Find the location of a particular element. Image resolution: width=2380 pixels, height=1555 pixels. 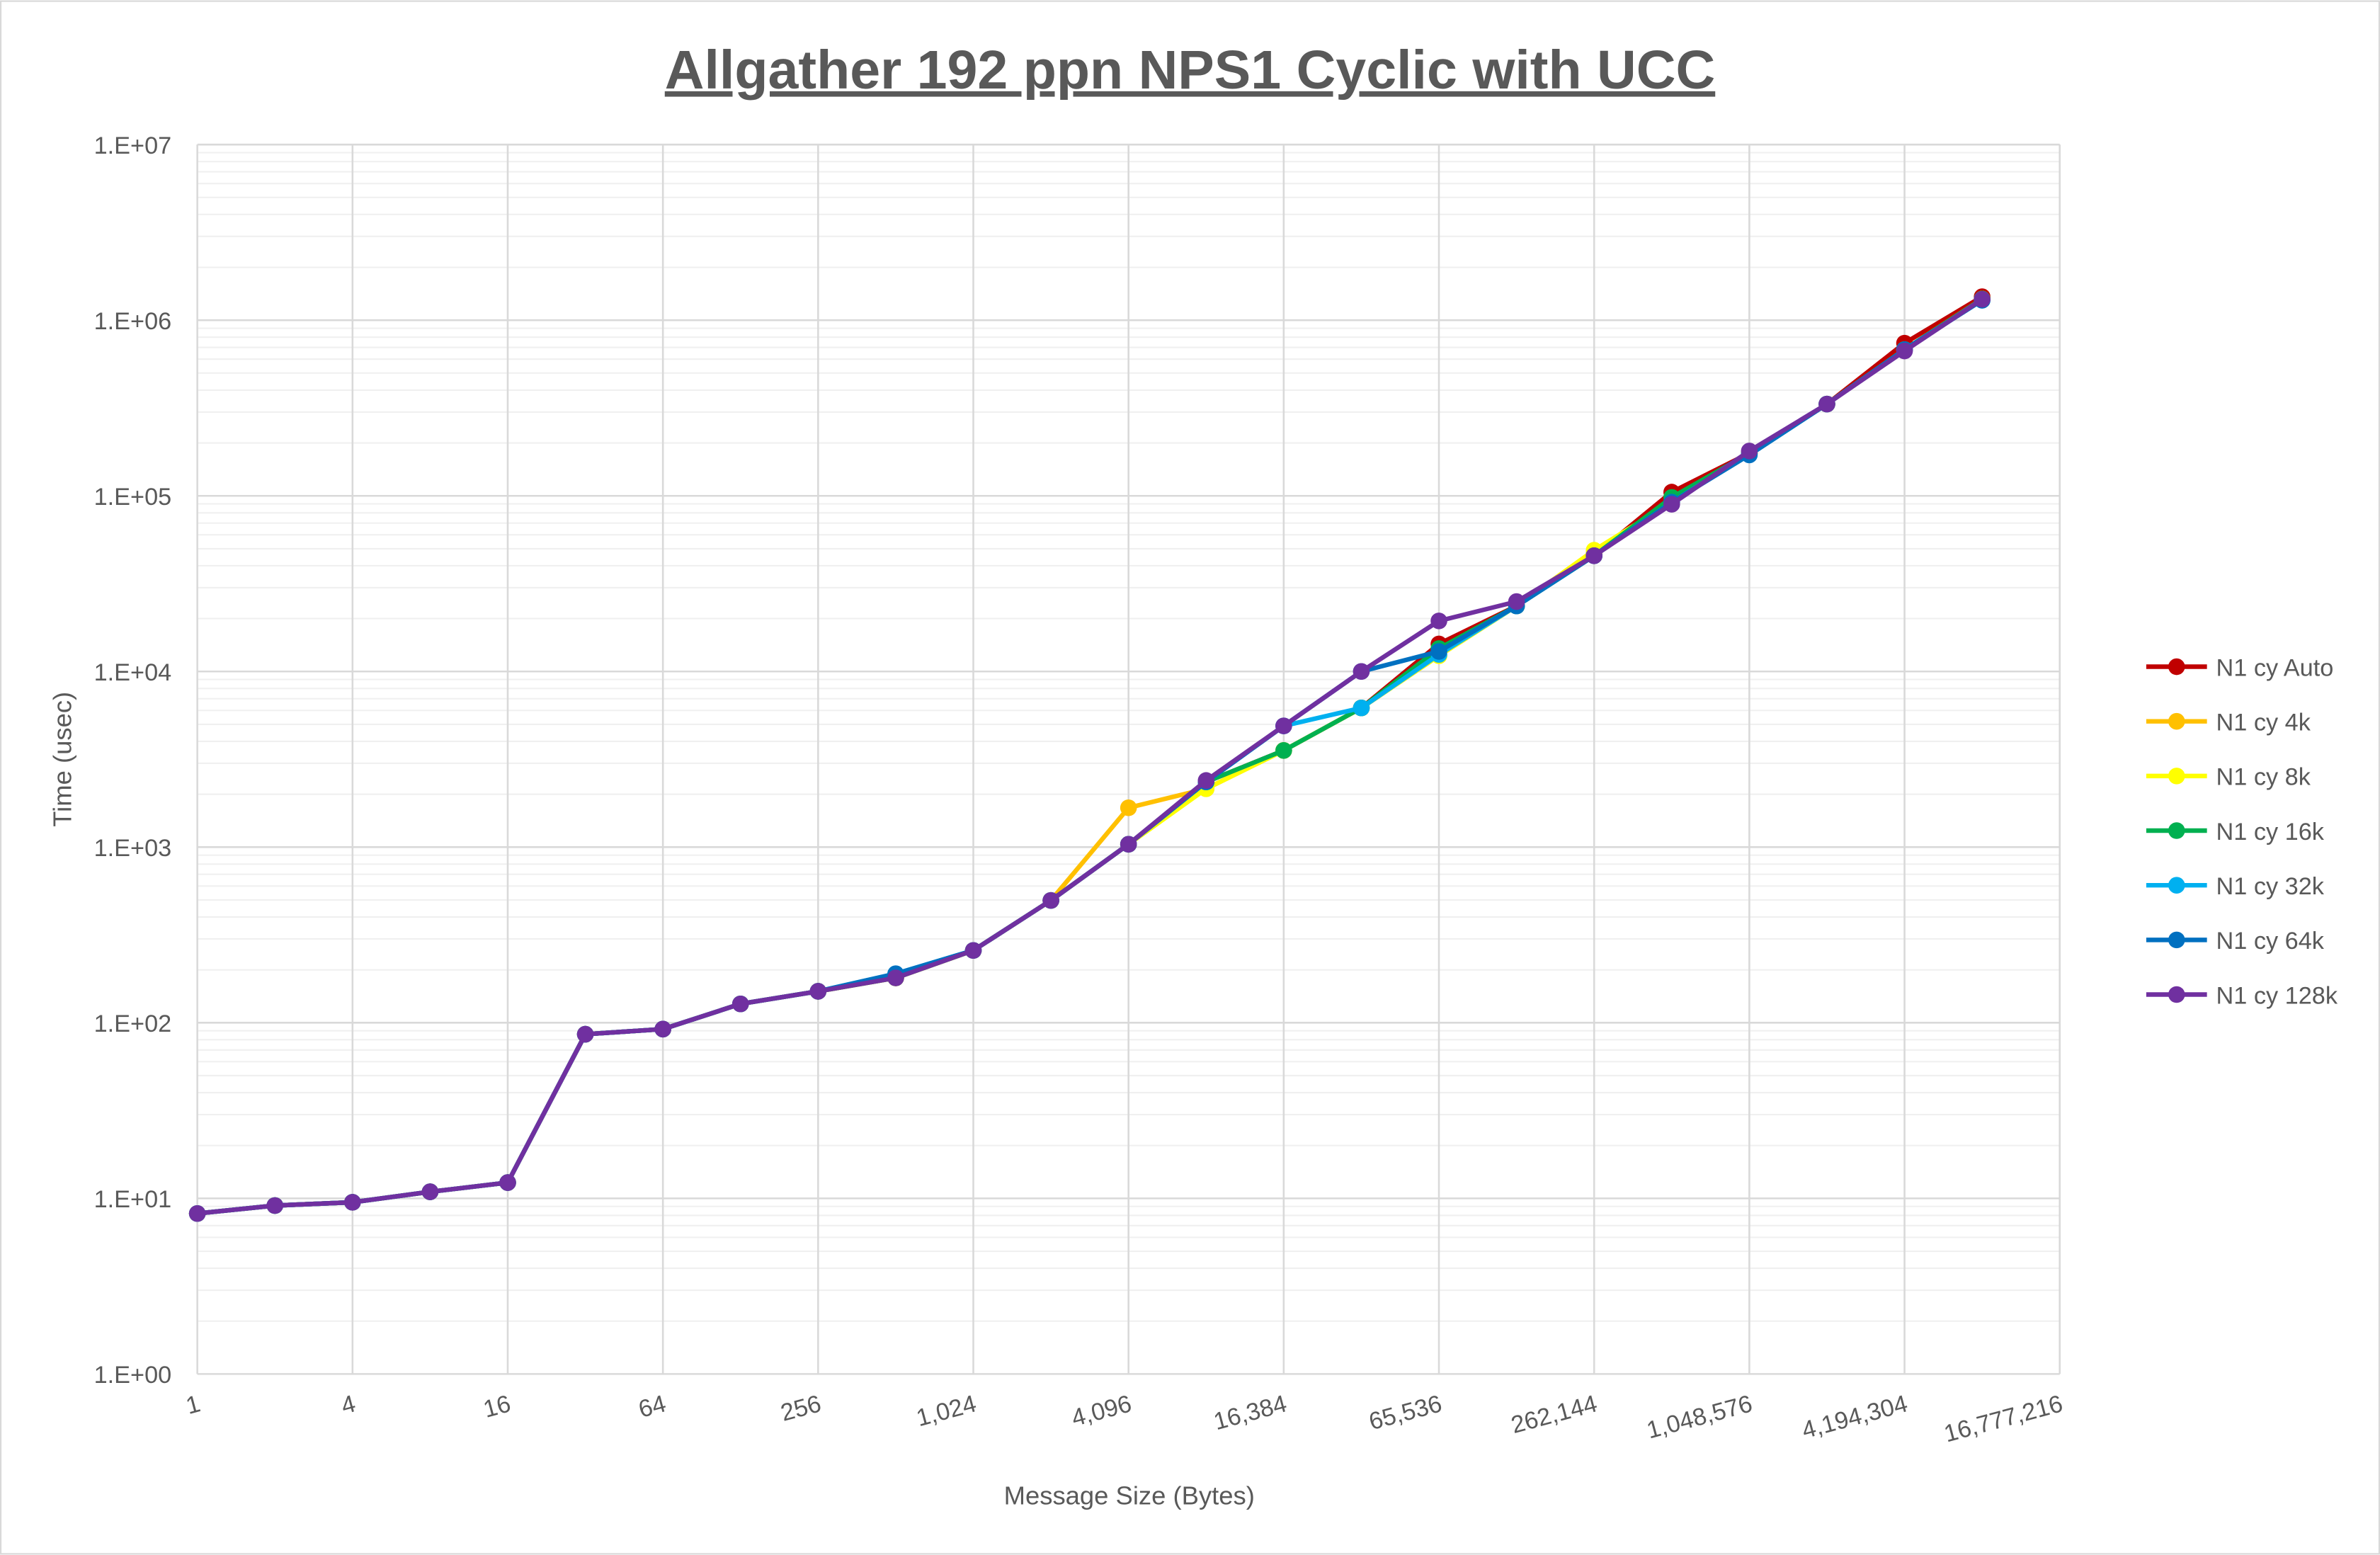

y-tick-label: 1.E+04 is located at coordinates (133, 672).